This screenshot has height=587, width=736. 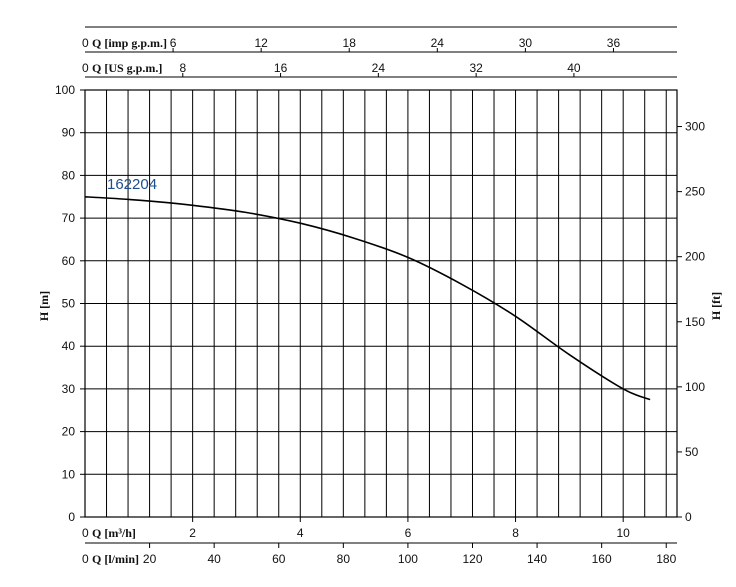 I want to click on top-axis-tick-label: 12, so click(x=261, y=43).